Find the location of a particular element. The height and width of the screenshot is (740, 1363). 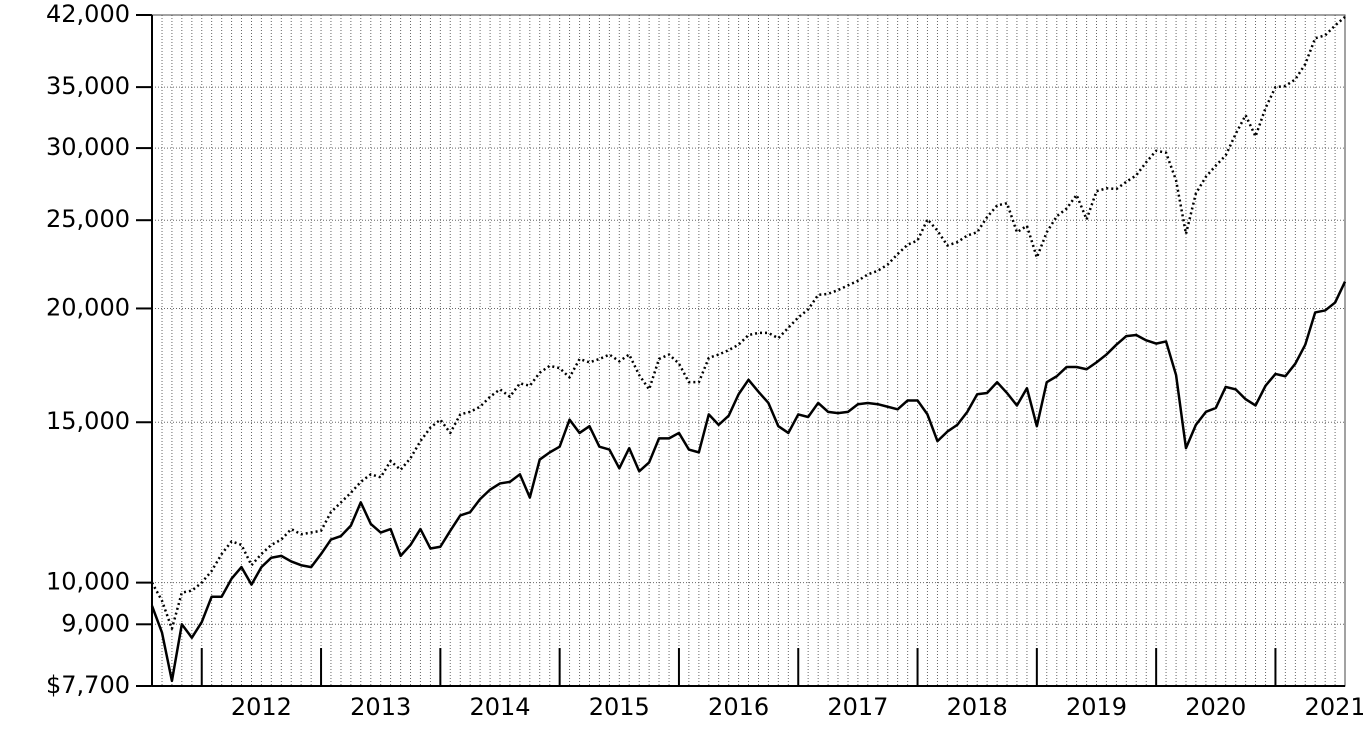

x-tick-label: 2021 is located at coordinates (1334, 707).